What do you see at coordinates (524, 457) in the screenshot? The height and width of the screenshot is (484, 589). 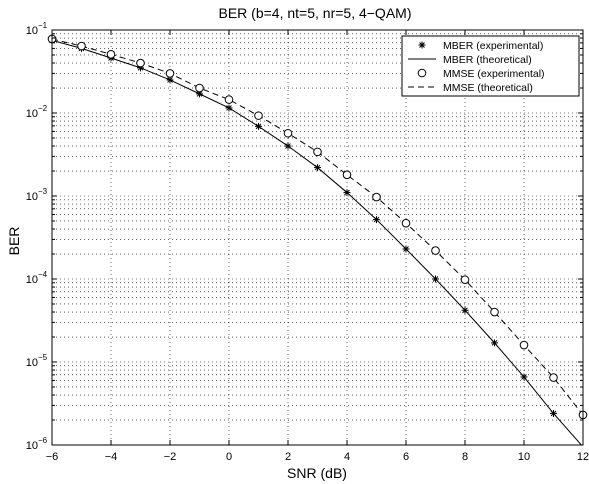 I see `x-tick-label: 10` at bounding box center [524, 457].